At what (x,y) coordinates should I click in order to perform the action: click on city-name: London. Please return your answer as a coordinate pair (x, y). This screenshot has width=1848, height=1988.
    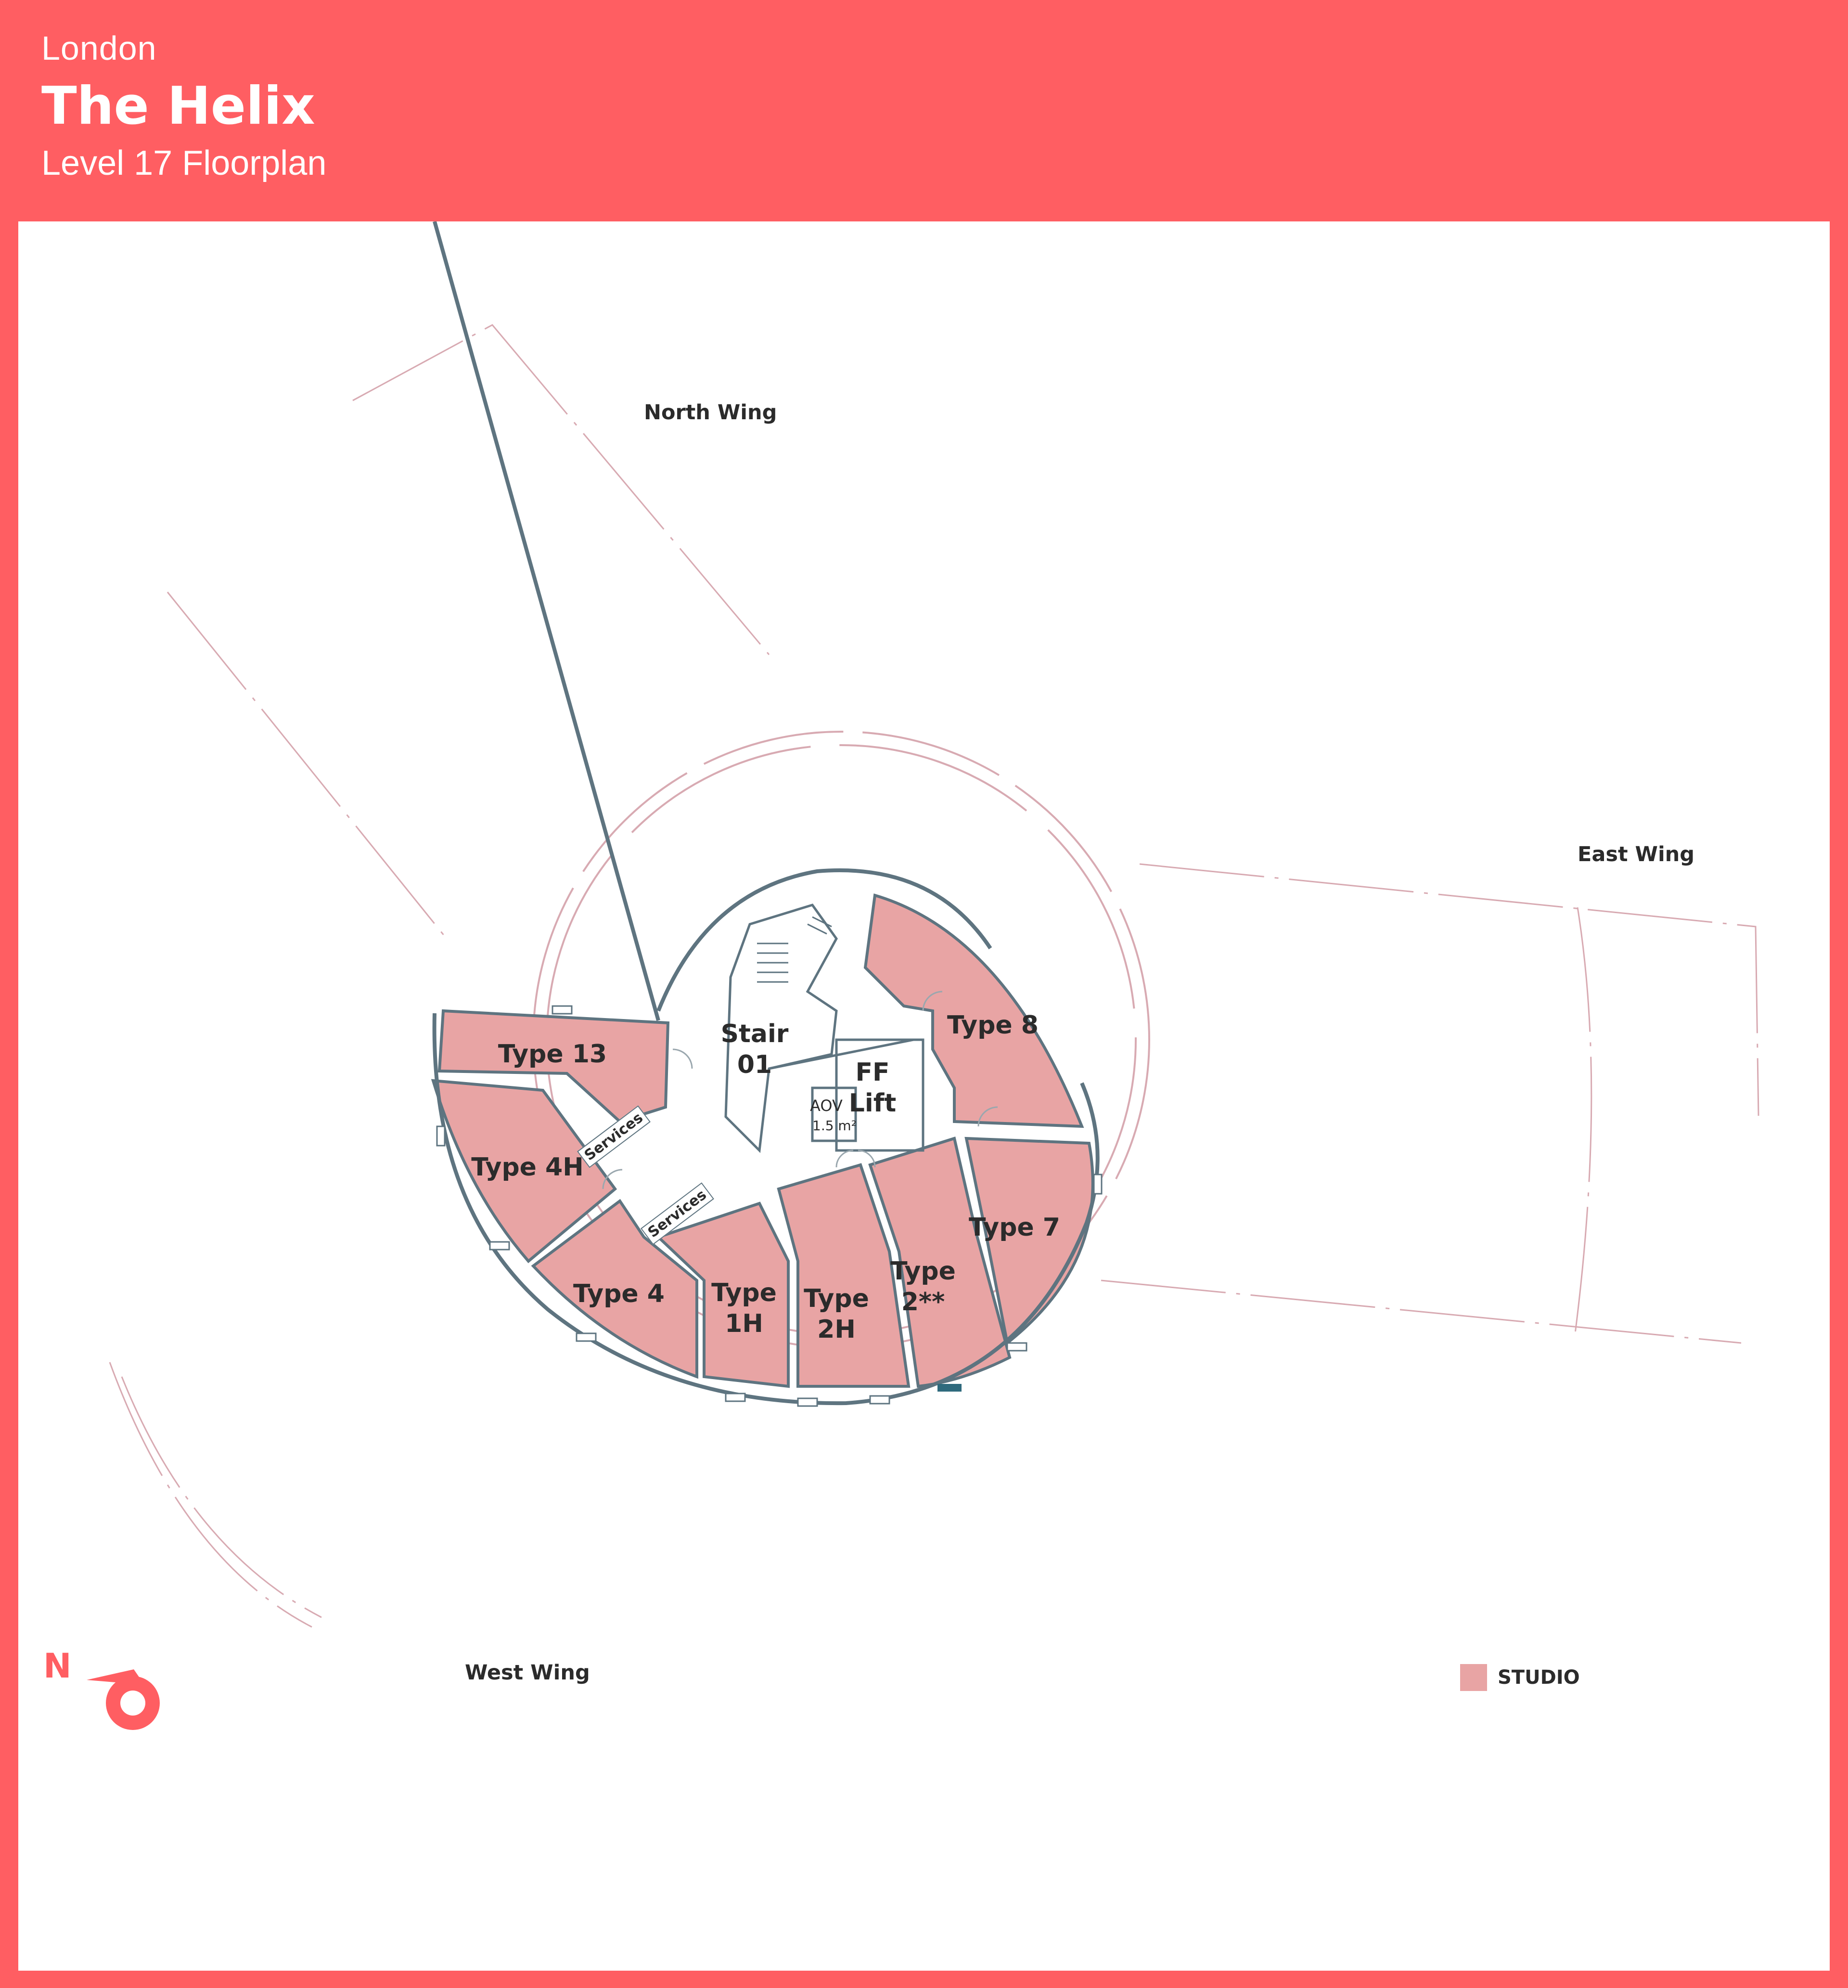
    Looking at the image, I should click on (99, 48).